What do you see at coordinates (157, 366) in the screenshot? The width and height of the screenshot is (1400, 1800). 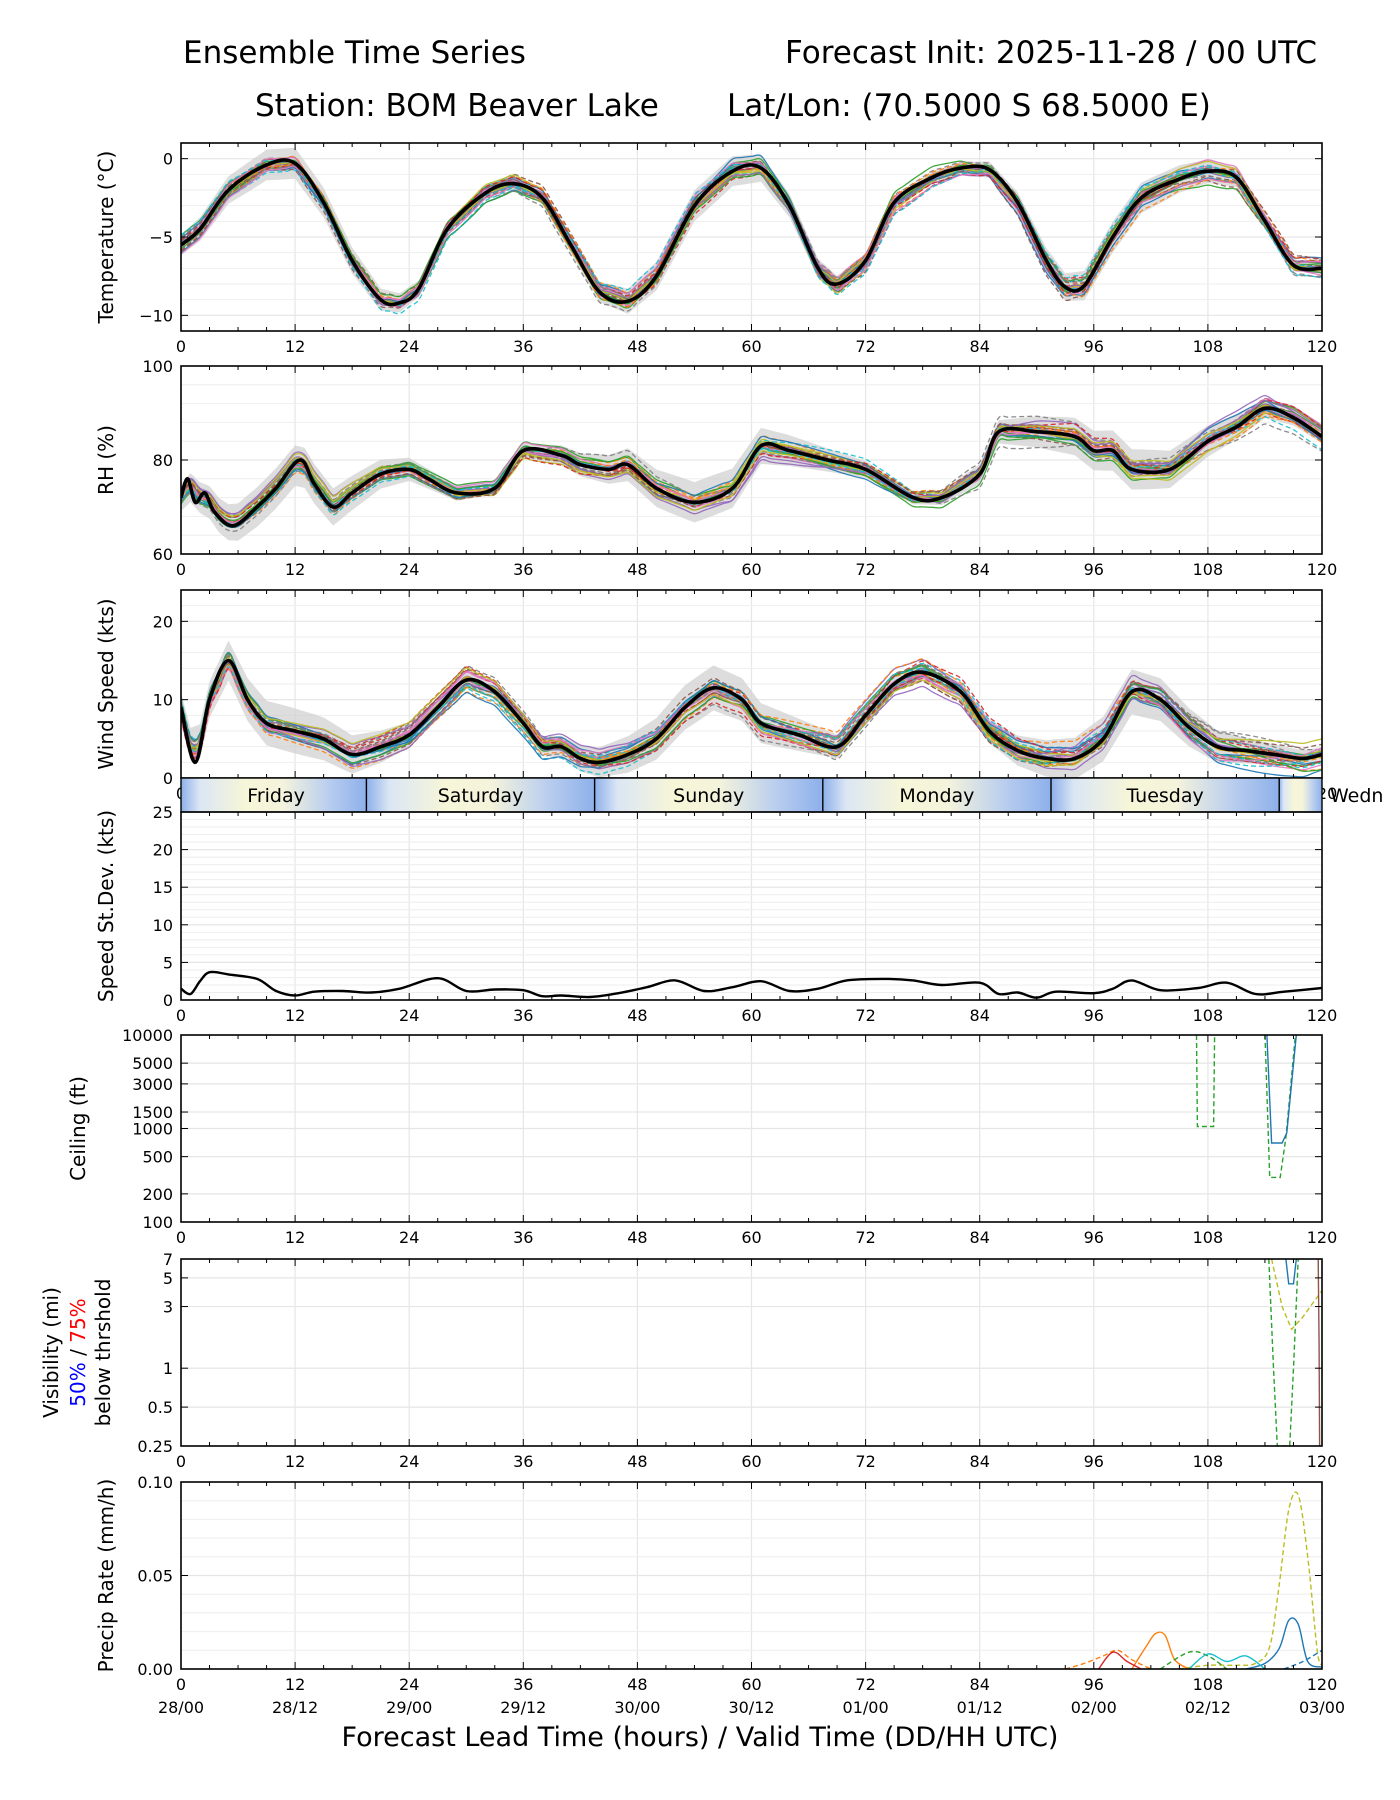 I see `y-tick-label: 100` at bounding box center [157, 366].